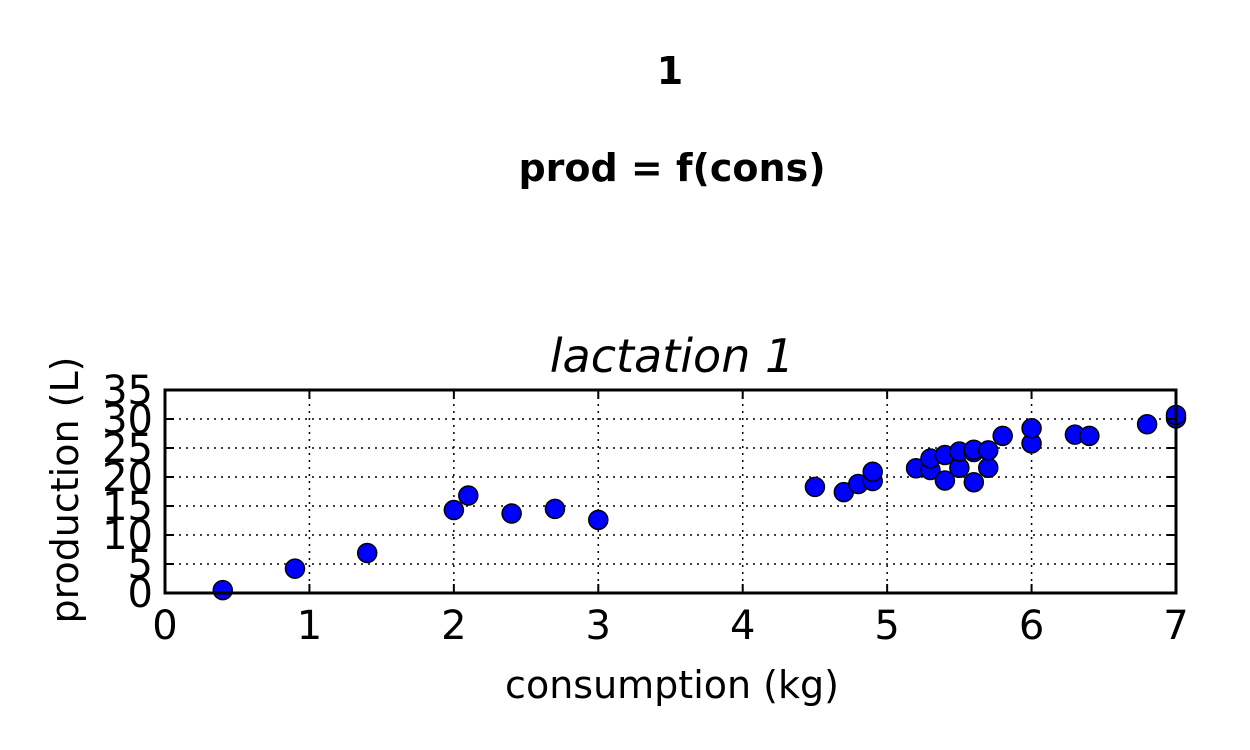 The height and width of the screenshot is (750, 1250). What do you see at coordinates (742, 626) in the screenshot?
I see `x-tick-label: 4` at bounding box center [742, 626].